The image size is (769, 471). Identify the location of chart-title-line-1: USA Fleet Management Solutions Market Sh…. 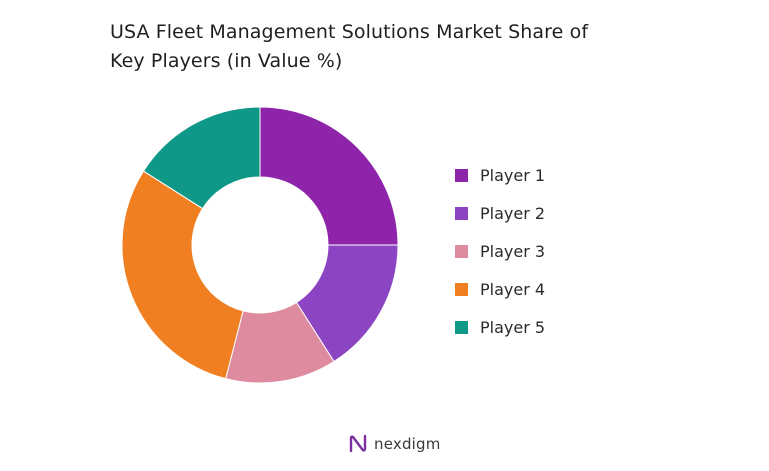
(349, 32).